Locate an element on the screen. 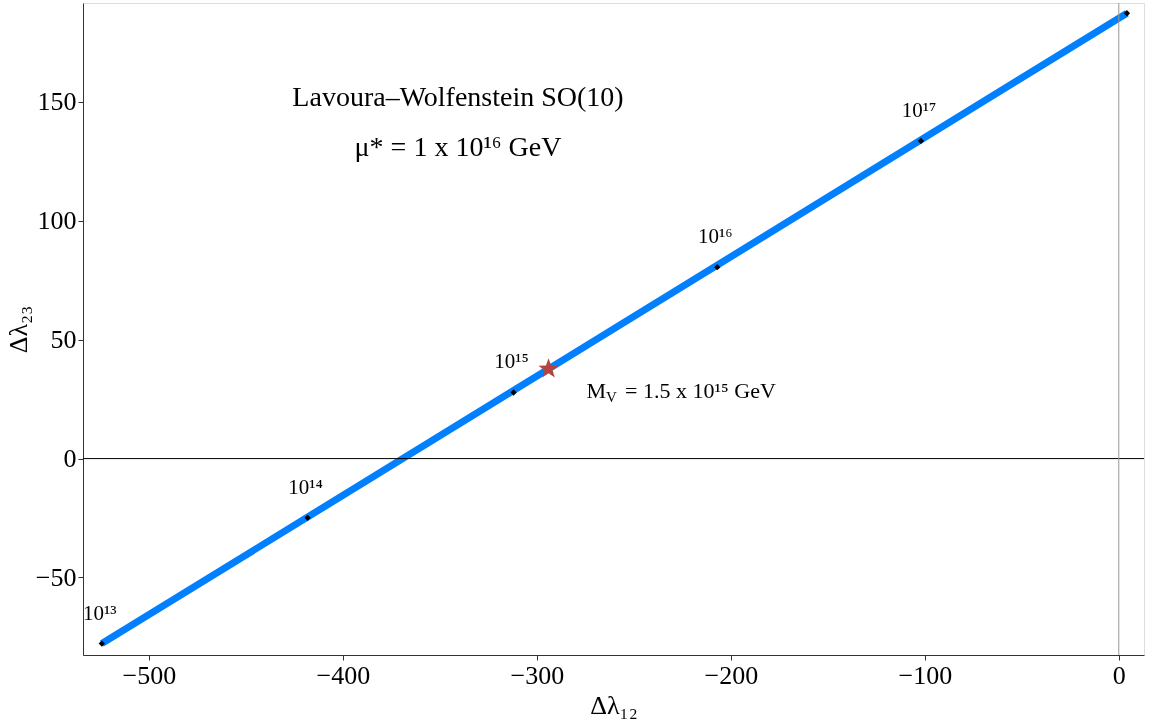  x-axis-title: Δλ₁₂ is located at coordinates (614, 705).